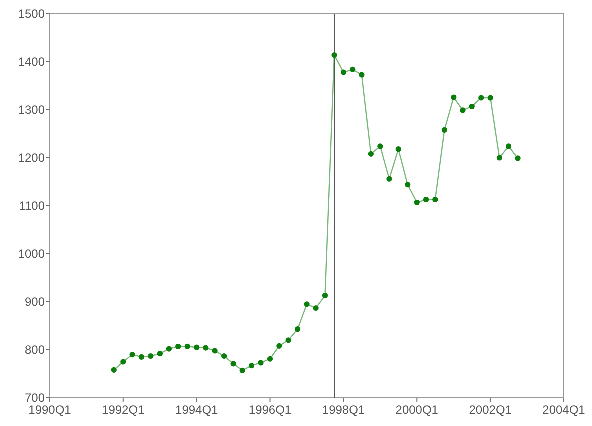 Image resolution: width=592 pixels, height=426 pixels. I want to click on y-tick-label: 1000, so click(32, 254).